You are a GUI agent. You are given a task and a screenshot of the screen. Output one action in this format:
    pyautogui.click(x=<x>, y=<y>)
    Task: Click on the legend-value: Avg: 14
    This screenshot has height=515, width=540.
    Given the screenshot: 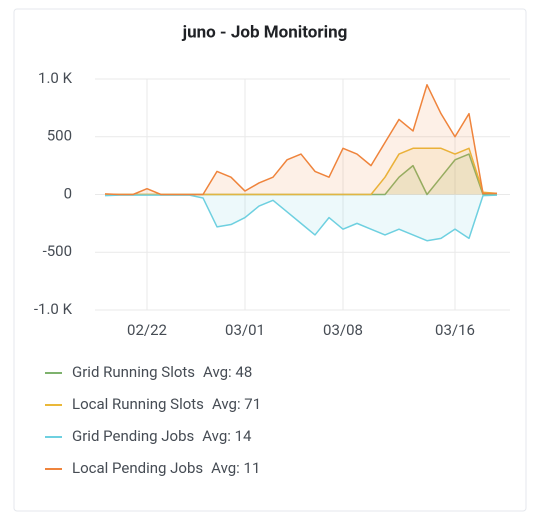 What is the action you would take?
    pyautogui.click(x=227, y=436)
    